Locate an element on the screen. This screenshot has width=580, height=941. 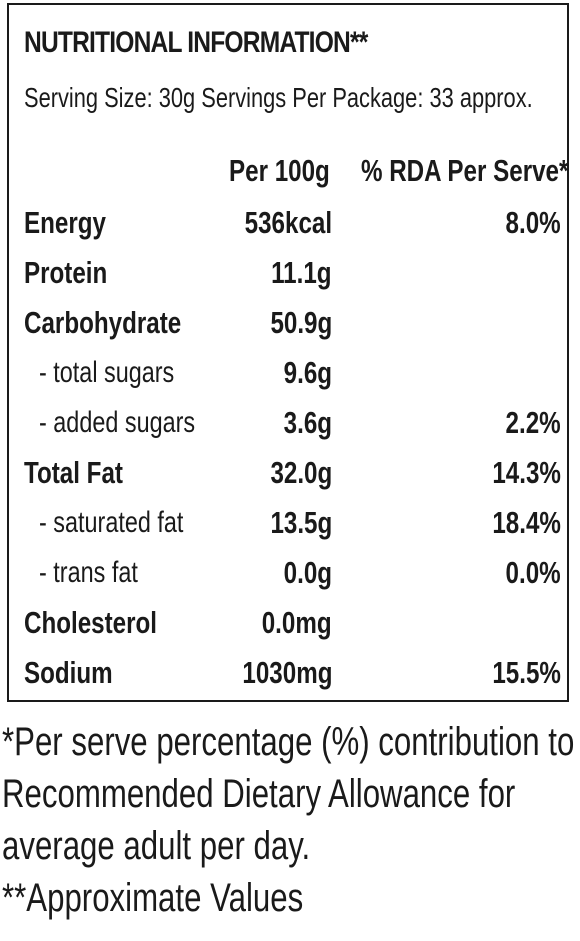
nutrient-per-100g: 11.1g is located at coordinates (301, 272).